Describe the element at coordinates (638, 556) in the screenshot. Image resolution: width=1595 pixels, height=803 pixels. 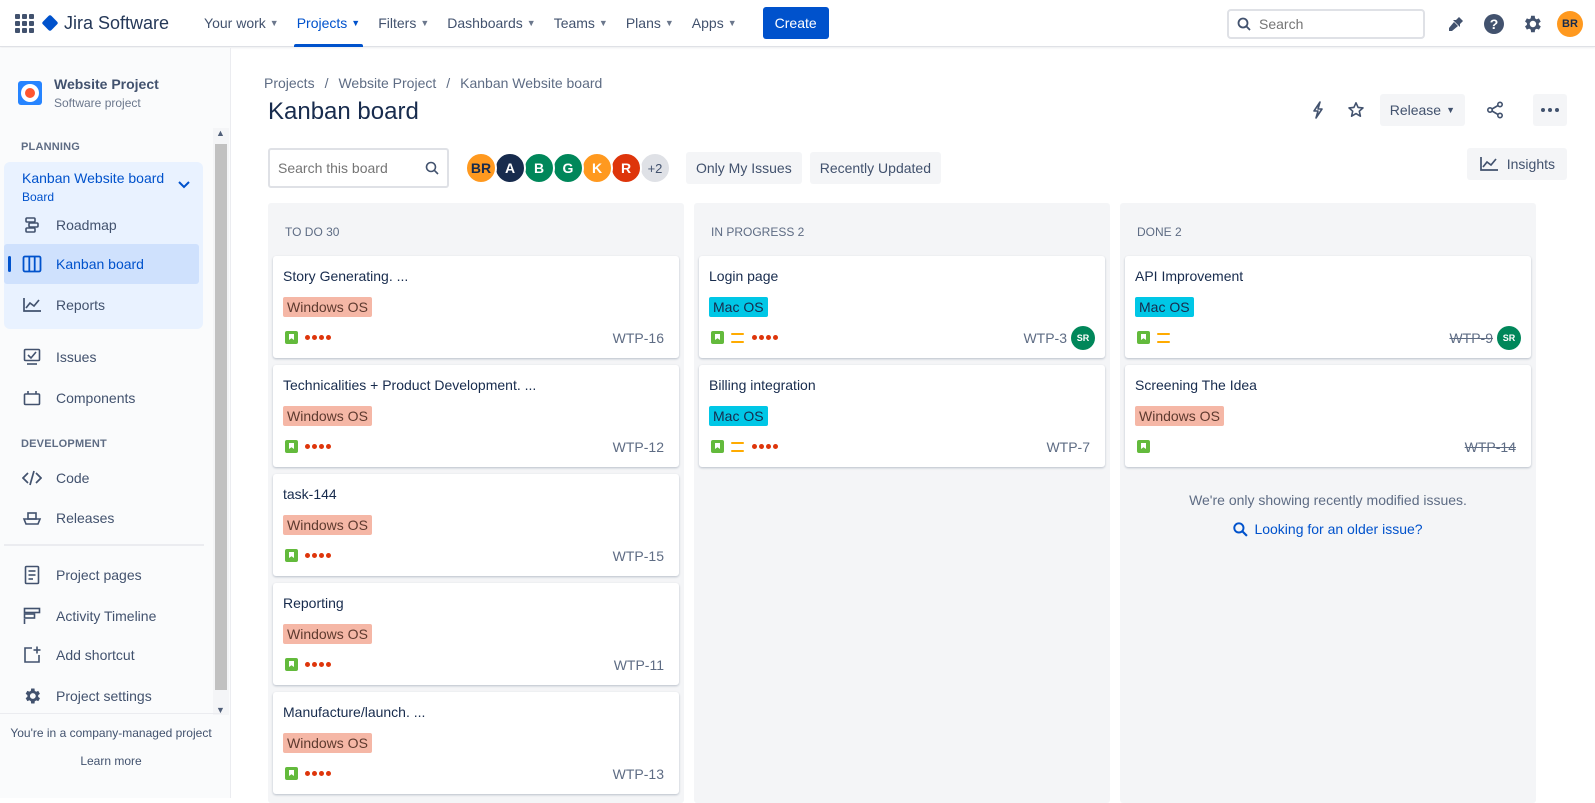
I see `issue-key: WTP-15` at that location.